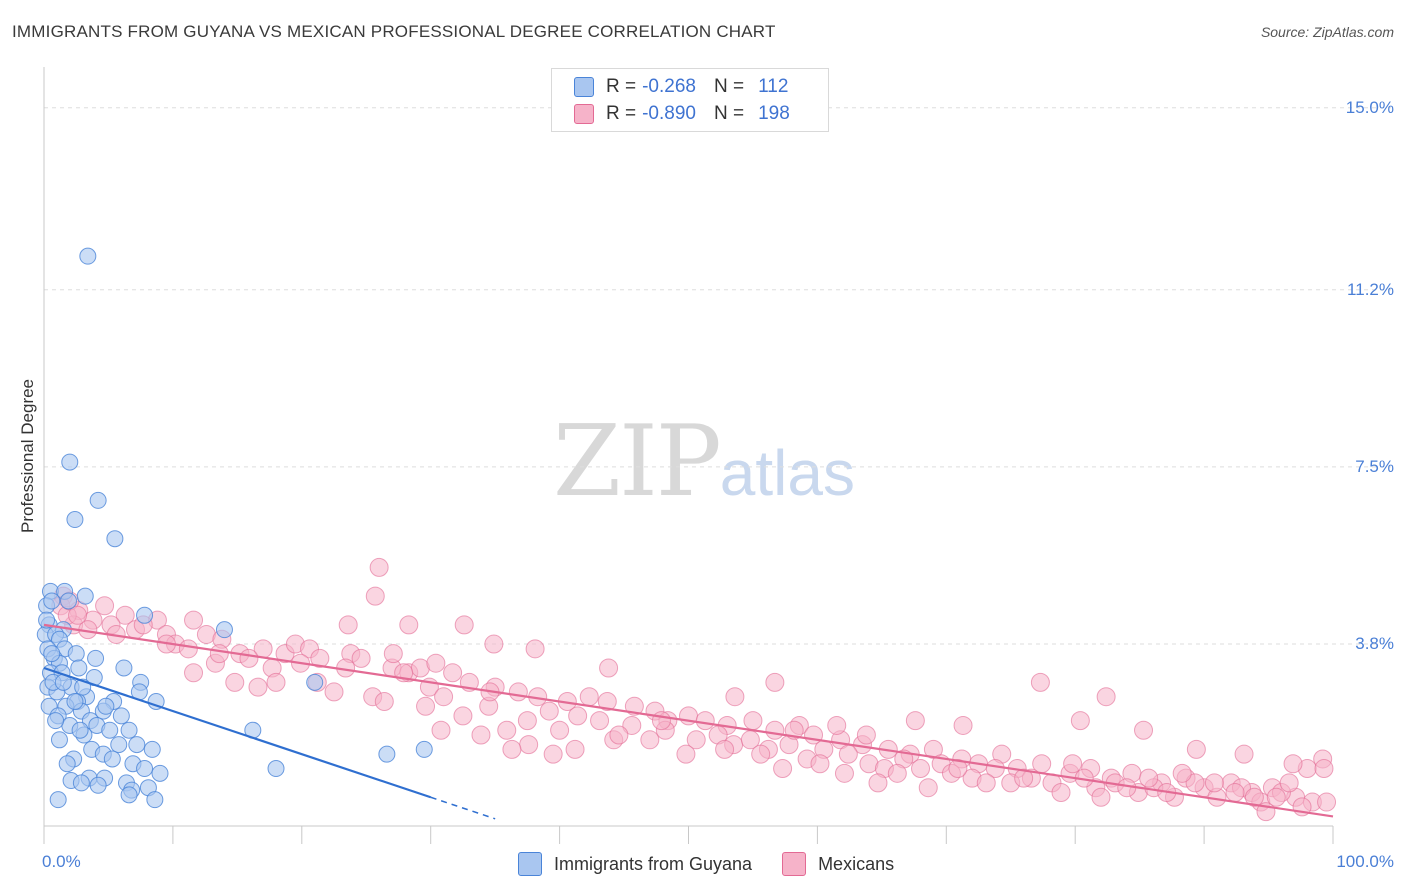 Image resolution: width=1406 pixels, height=892 pixels. What do you see at coordinates (774, 113) in the screenshot?
I see `legend-n-value: 198` at bounding box center [774, 113].